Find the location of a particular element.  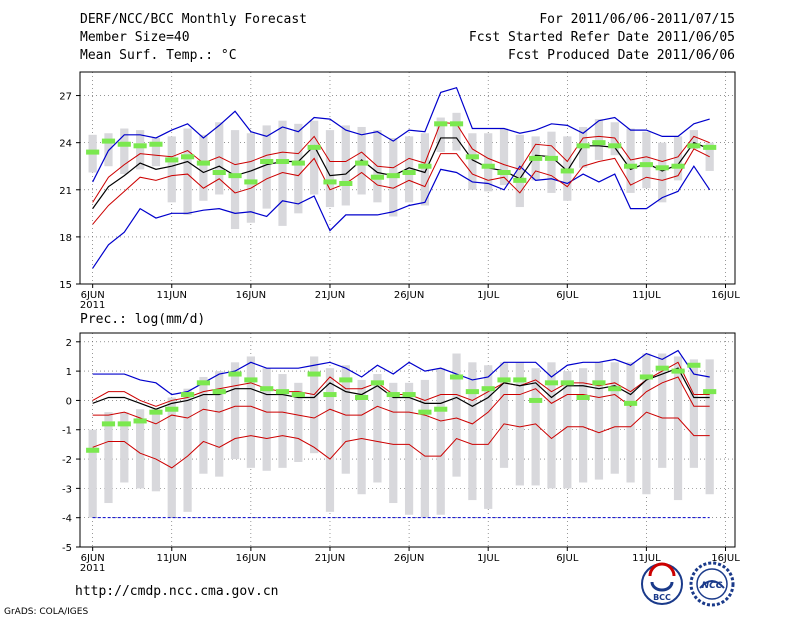

start-date: Fcst Started Refer Date 2011/06/05 is located at coordinates (602, 37).